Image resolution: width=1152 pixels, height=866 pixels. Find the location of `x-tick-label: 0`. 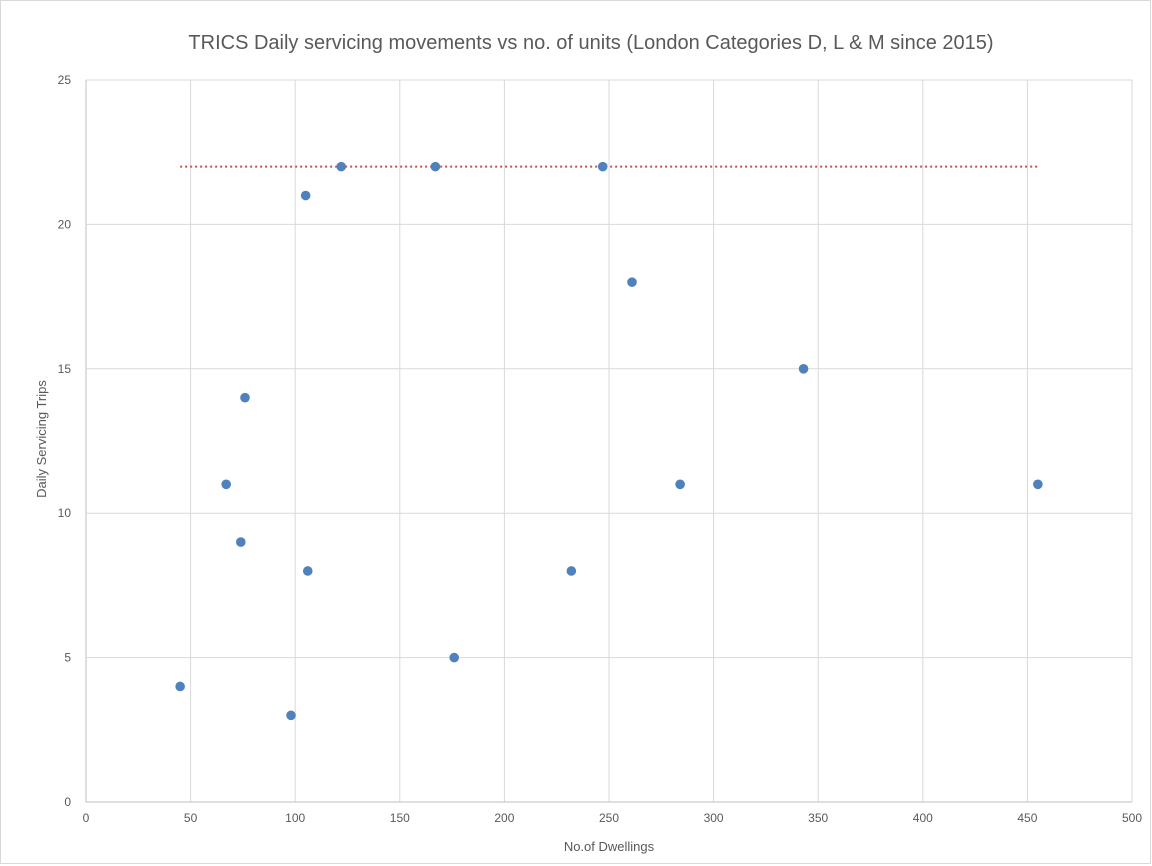

x-tick-label: 0 is located at coordinates (86, 818).